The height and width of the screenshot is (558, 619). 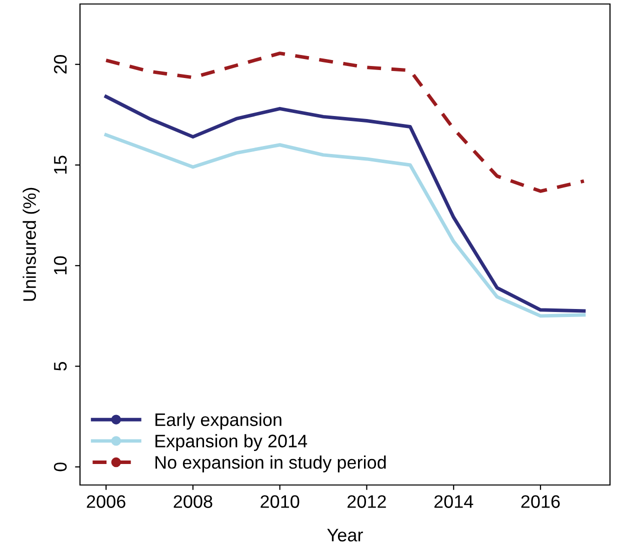 What do you see at coordinates (60, 366) in the screenshot?
I see `y-tick-label: 5` at bounding box center [60, 366].